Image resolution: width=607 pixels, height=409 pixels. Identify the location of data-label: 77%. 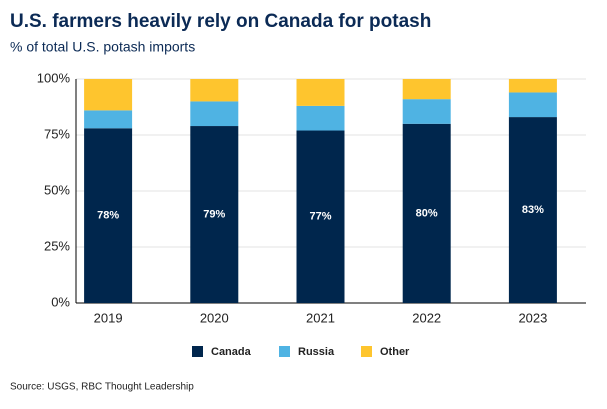
(320, 217).